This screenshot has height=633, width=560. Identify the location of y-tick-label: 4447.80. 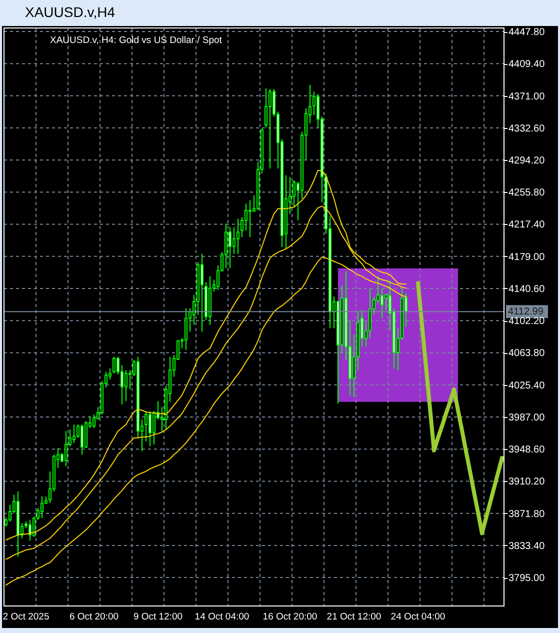
(527, 32).